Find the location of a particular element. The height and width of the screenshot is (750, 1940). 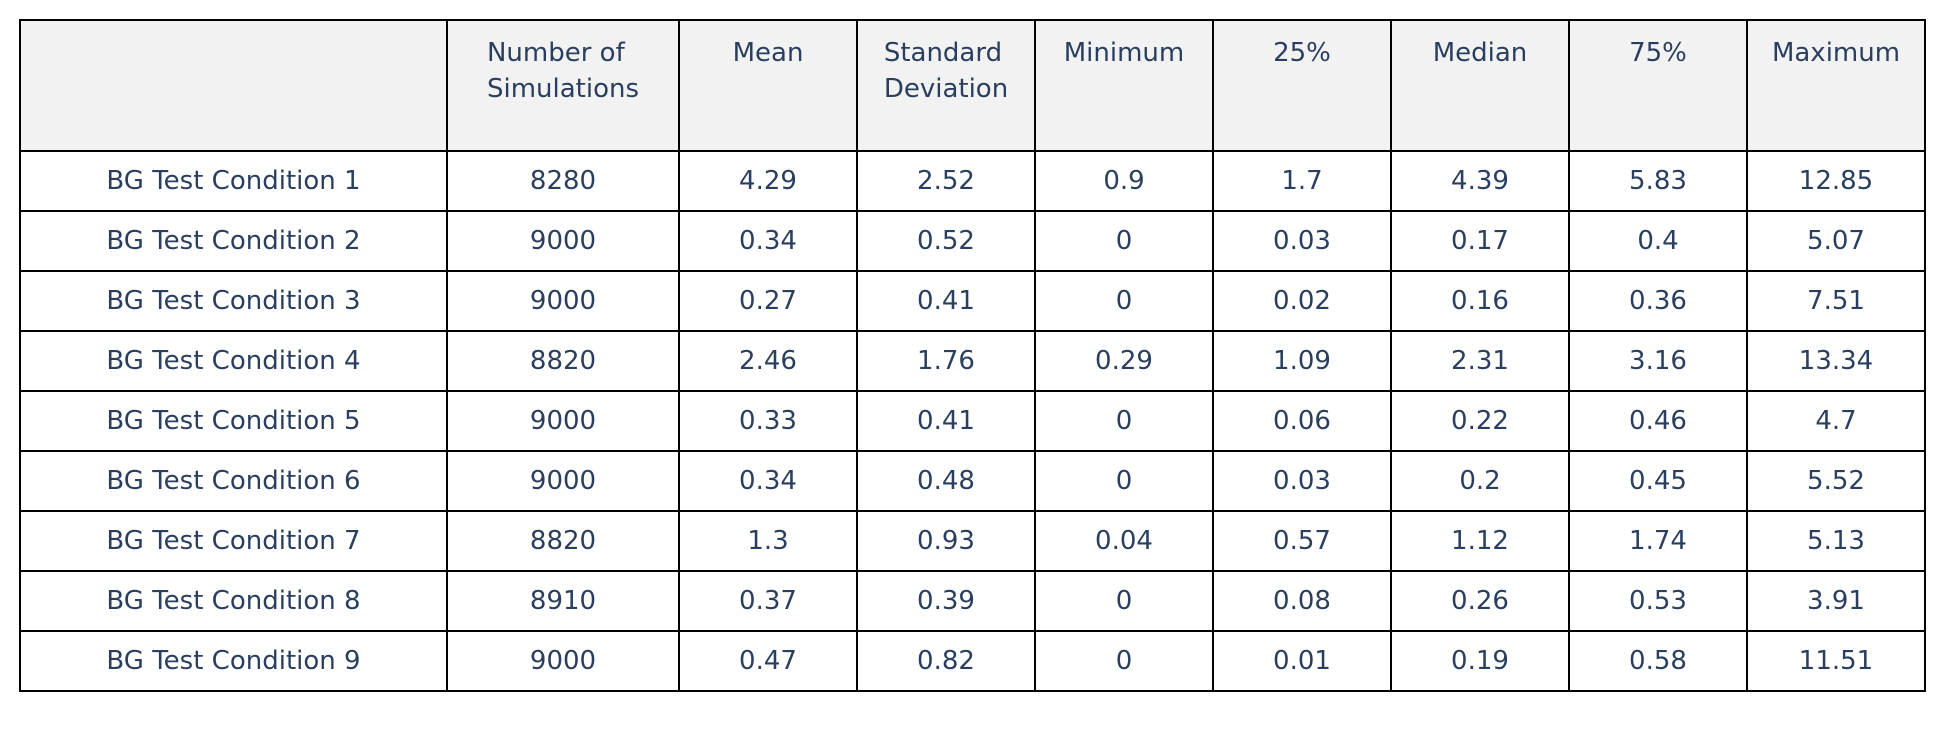

q25-cell: 0.57 is located at coordinates (1302, 541).